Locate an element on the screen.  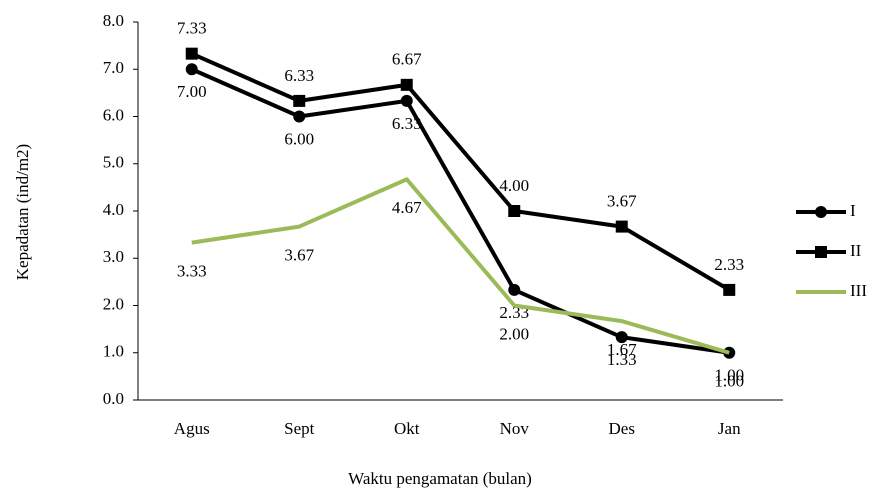
data-label: 6.67 is located at coordinates (407, 59).